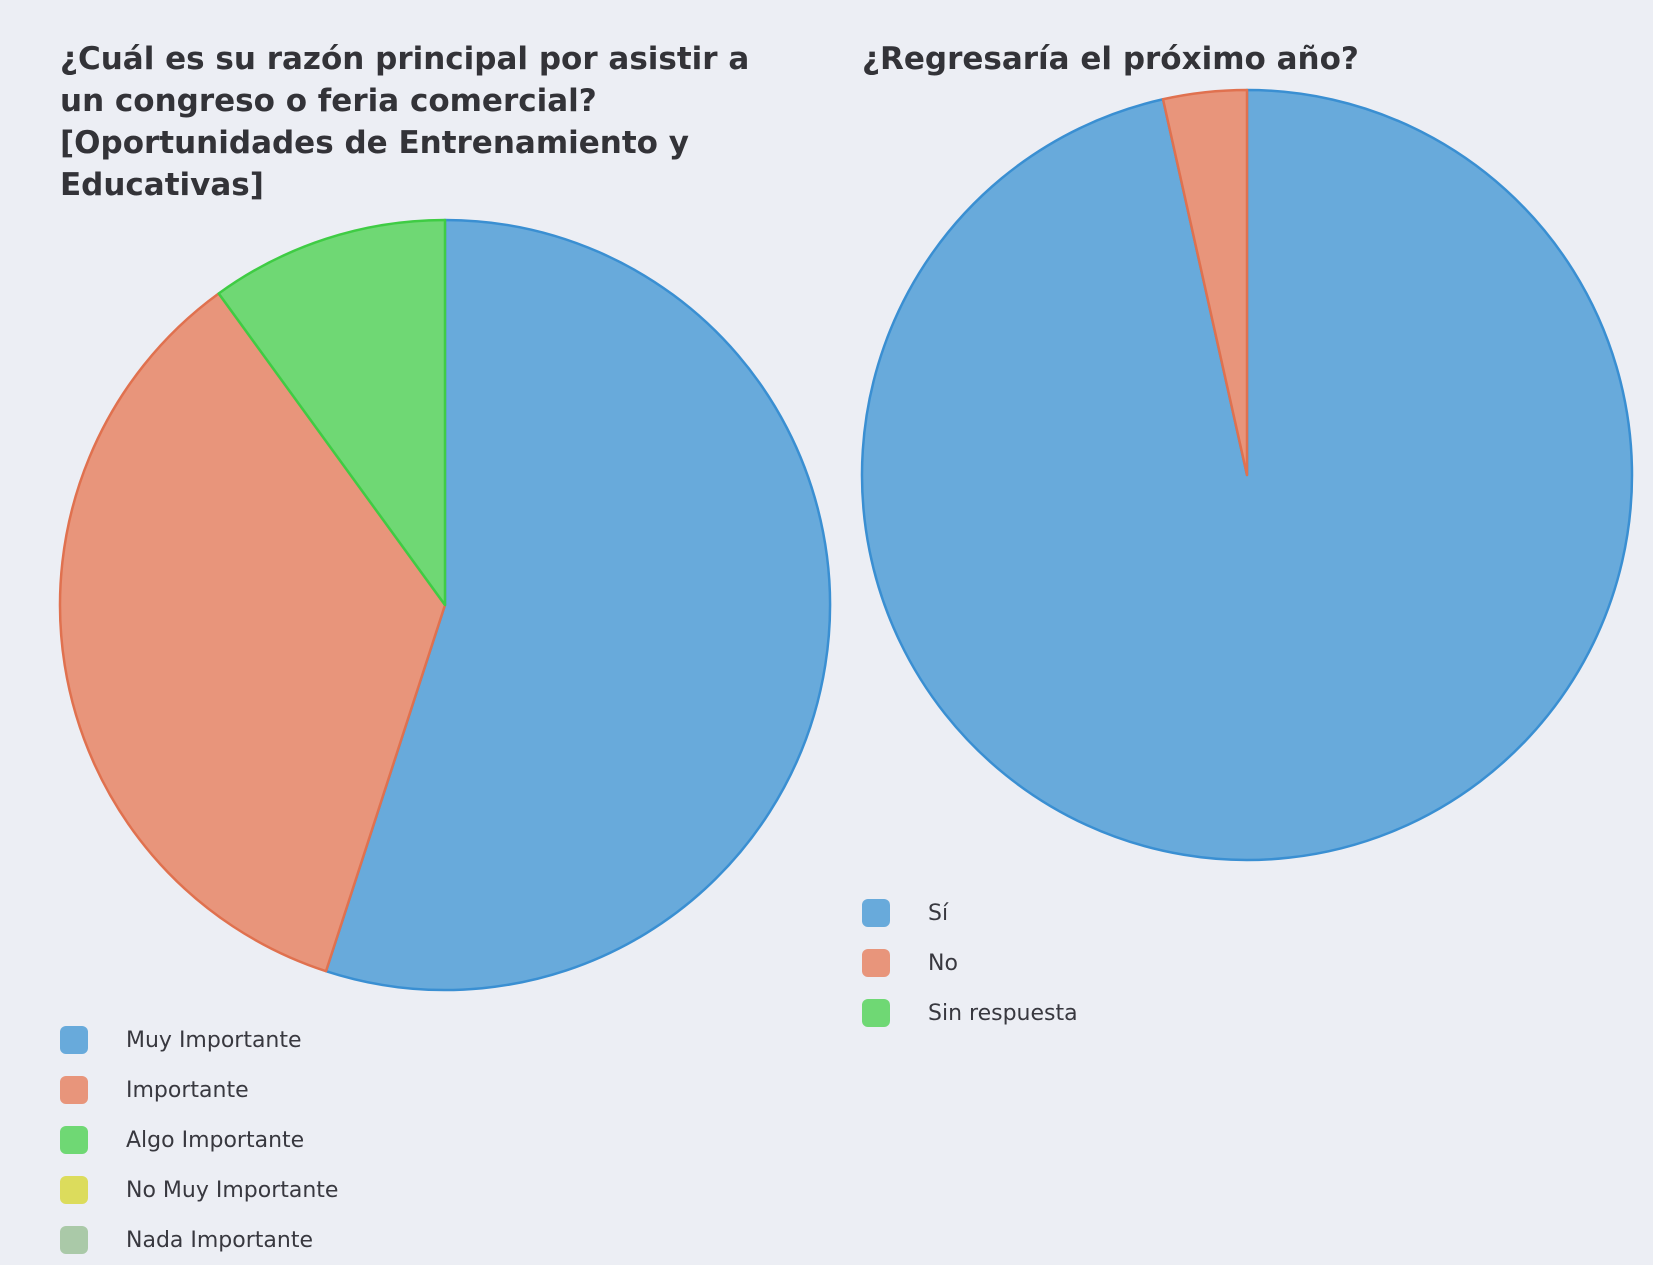  Describe the element at coordinates (219, 1240) in the screenshot. I see `legend-label: Nada Importante` at that location.